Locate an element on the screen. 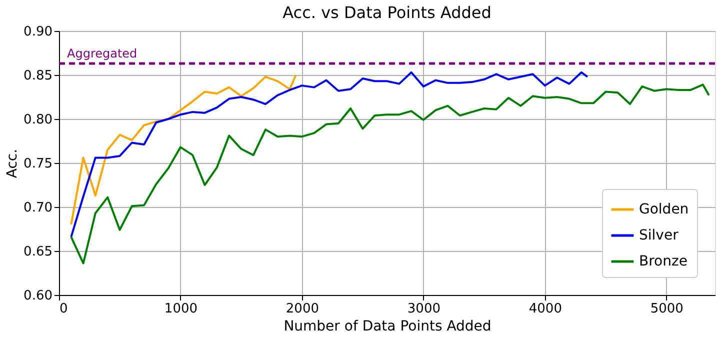  x-axis-title: Number of Data Points Added is located at coordinates (388, 326).